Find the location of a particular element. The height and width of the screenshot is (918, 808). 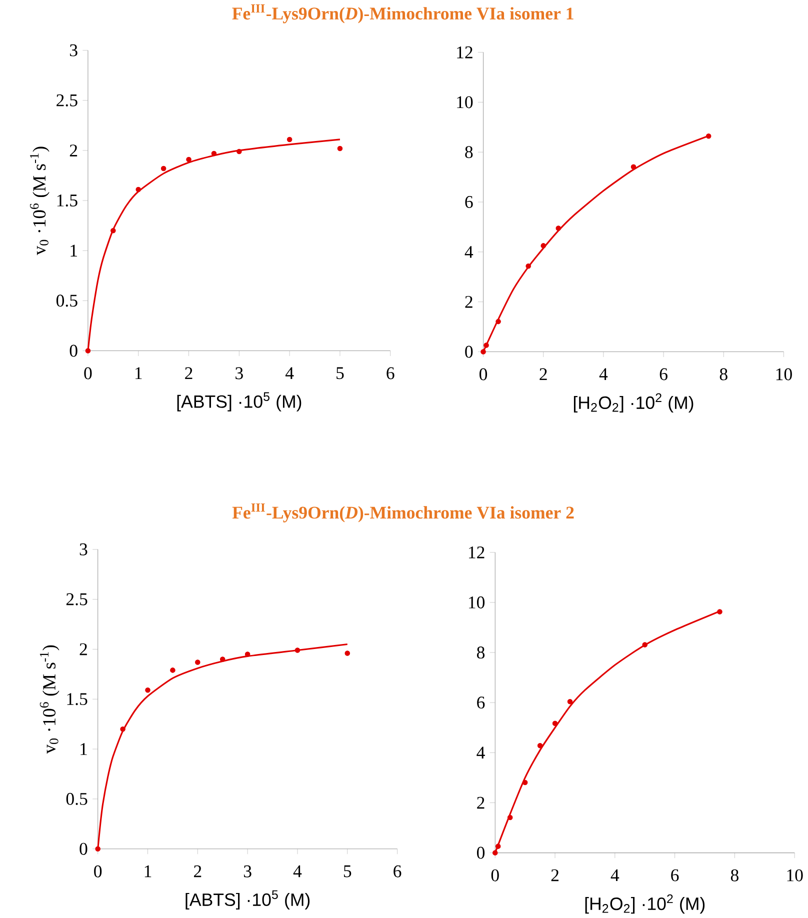

chart-title: Fe$^{III}$-Lys9Orn(D)-Mimochrome VIa isomer 1 is located at coordinates (403, 14).